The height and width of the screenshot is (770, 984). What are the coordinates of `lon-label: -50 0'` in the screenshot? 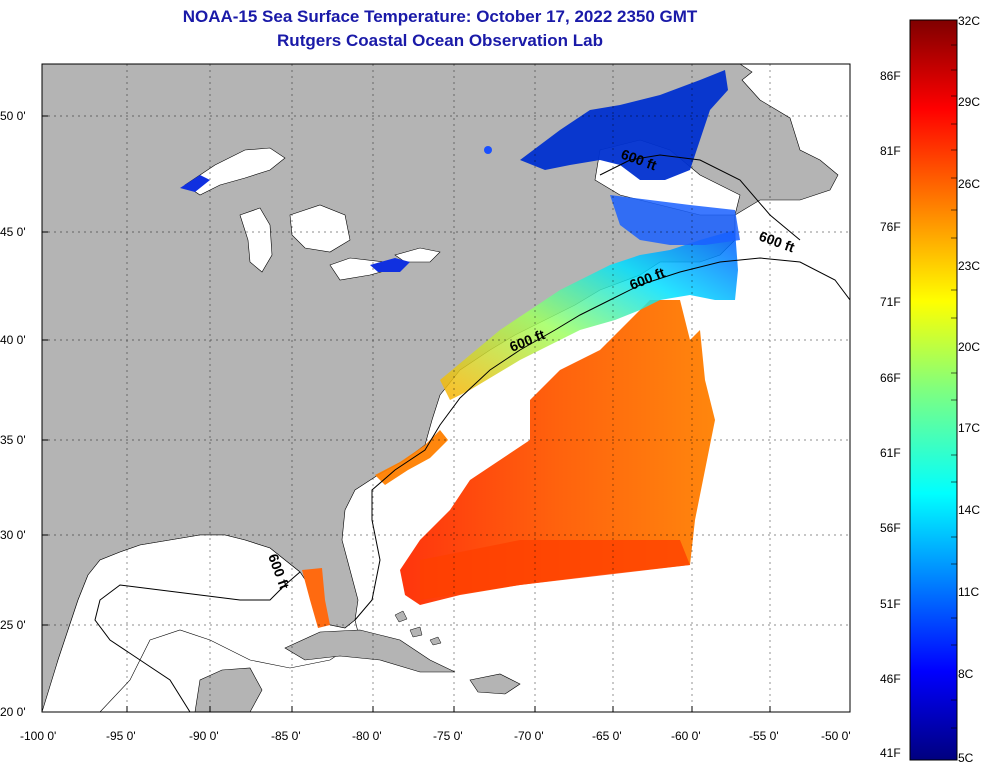 It's located at (836, 736).